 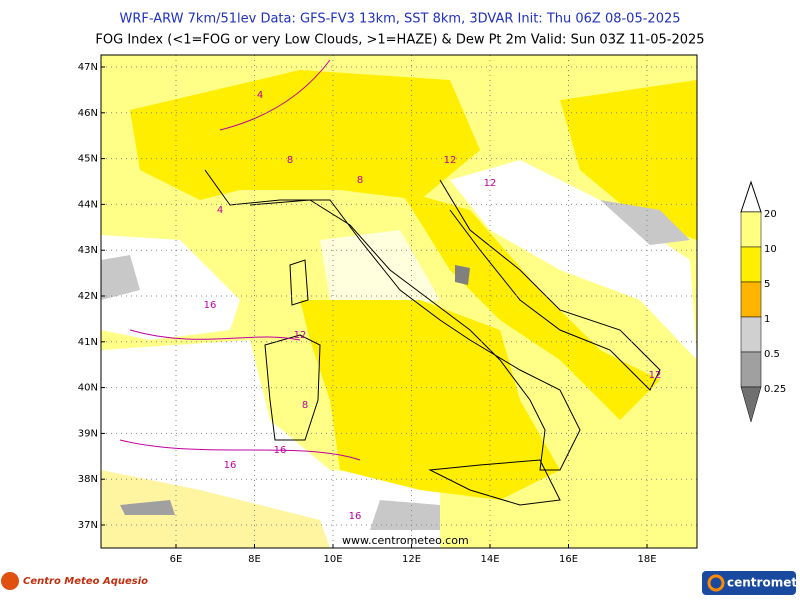 What do you see at coordinates (88, 296) in the screenshot?
I see `lat-label: 42N` at bounding box center [88, 296].